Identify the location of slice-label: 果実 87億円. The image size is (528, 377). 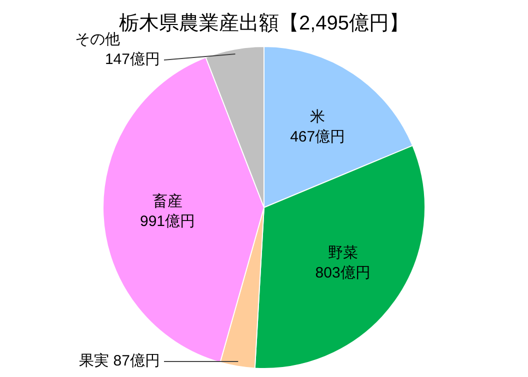
(119, 361).